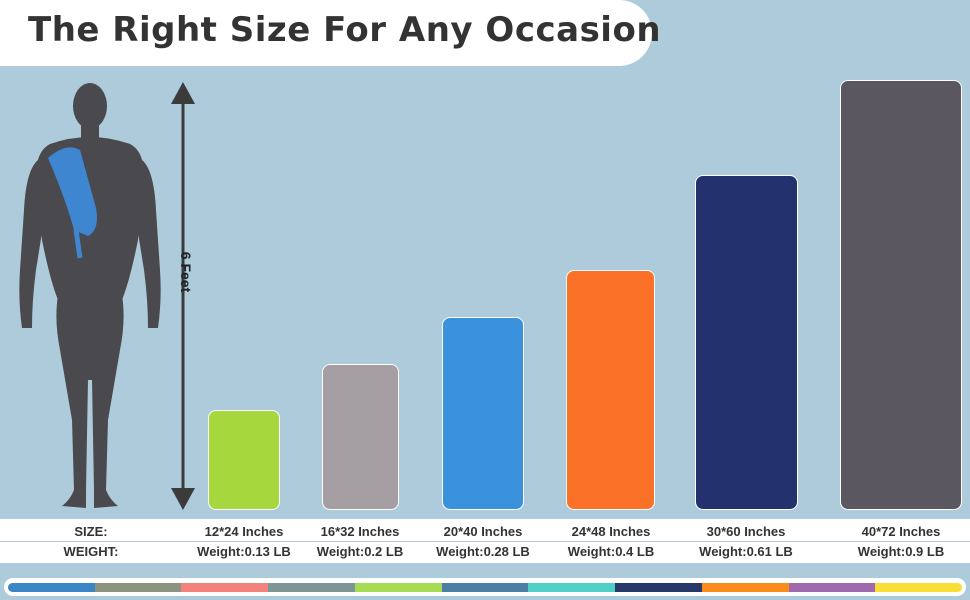  Describe the element at coordinates (483, 531) in the screenshot. I see `size-cell: 20*40 Inches` at that location.